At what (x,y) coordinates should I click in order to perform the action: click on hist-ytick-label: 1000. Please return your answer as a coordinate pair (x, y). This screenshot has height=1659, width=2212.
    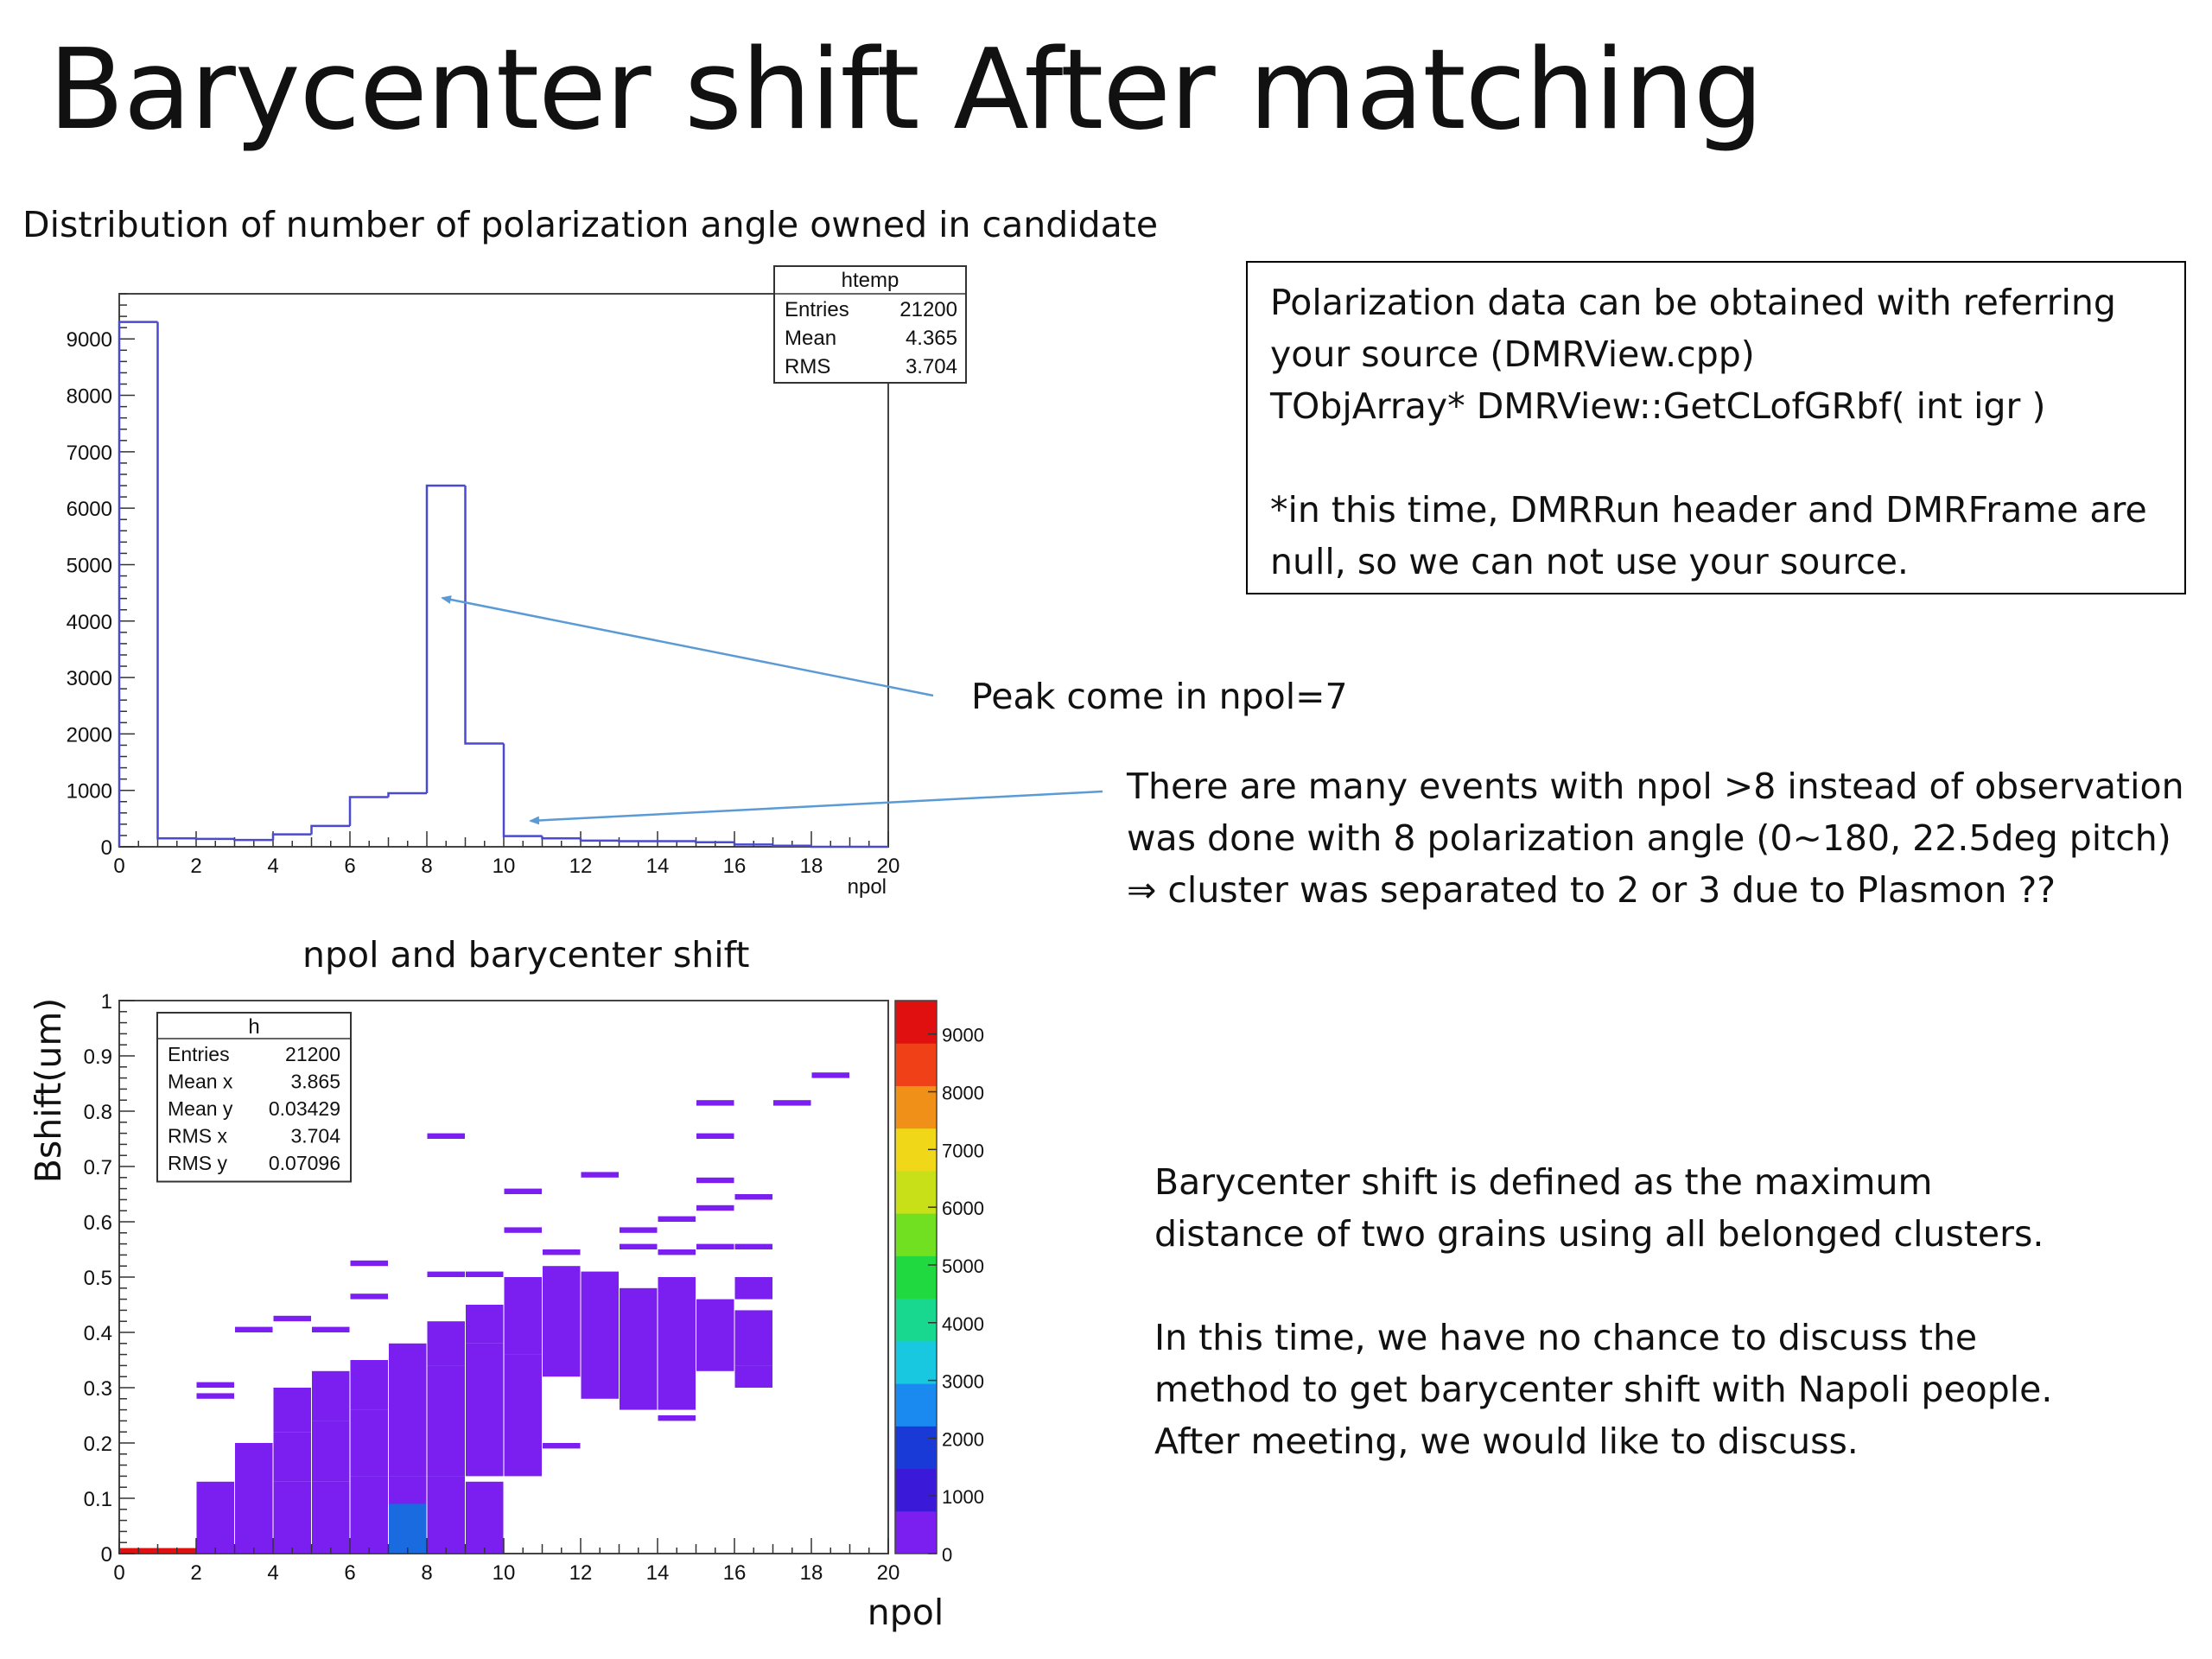
    Looking at the image, I should click on (89, 792).